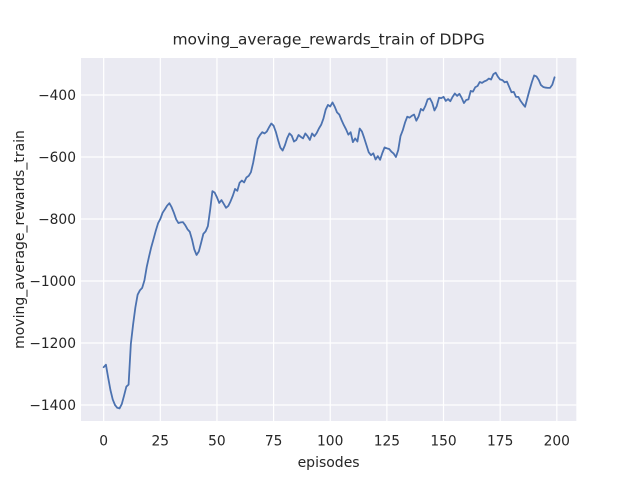  What do you see at coordinates (217, 442) in the screenshot?
I see `x-tick-label: 50` at bounding box center [217, 442].